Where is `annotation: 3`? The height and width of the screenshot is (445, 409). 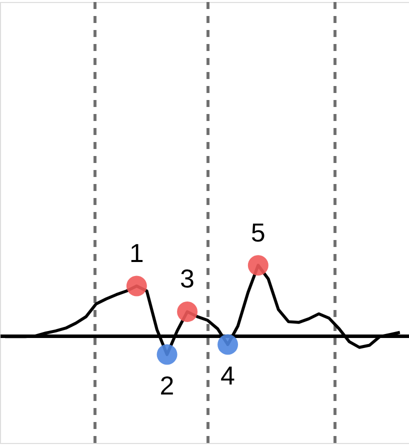 annotation: 3 is located at coordinates (187, 279).